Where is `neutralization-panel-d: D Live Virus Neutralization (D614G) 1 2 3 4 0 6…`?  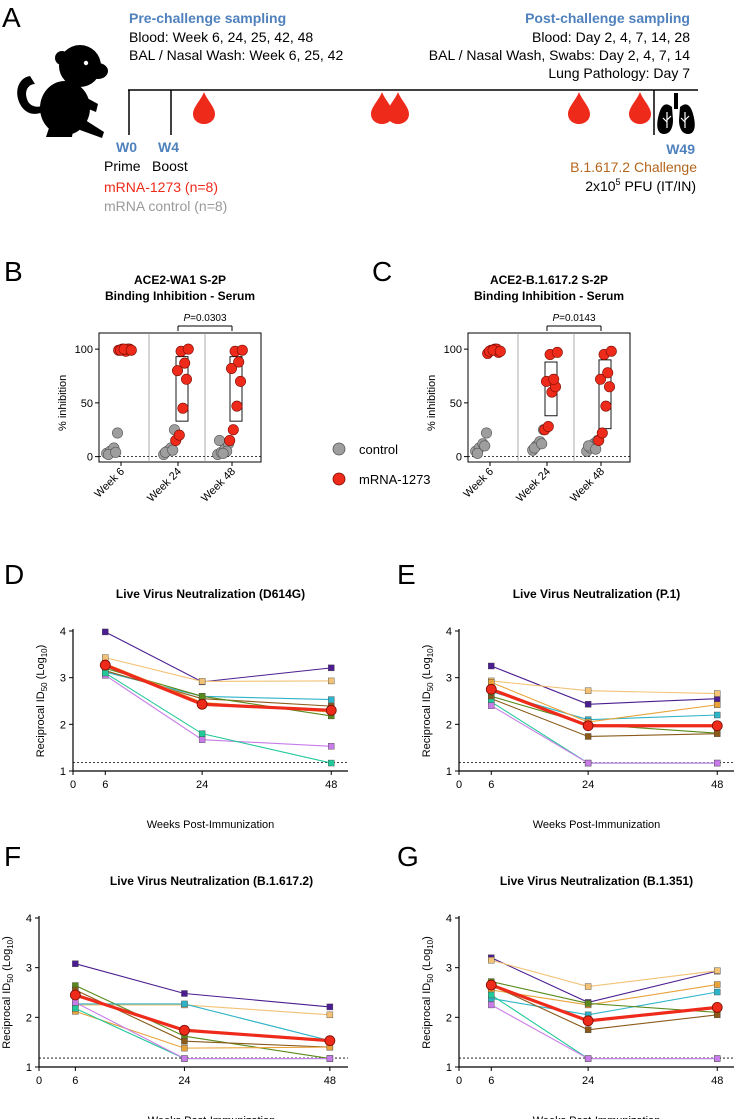
neutralization-panel-d: D Live Virus Neutralization (D614G) 1 2 3 4 0 6… is located at coordinates (176, 695).